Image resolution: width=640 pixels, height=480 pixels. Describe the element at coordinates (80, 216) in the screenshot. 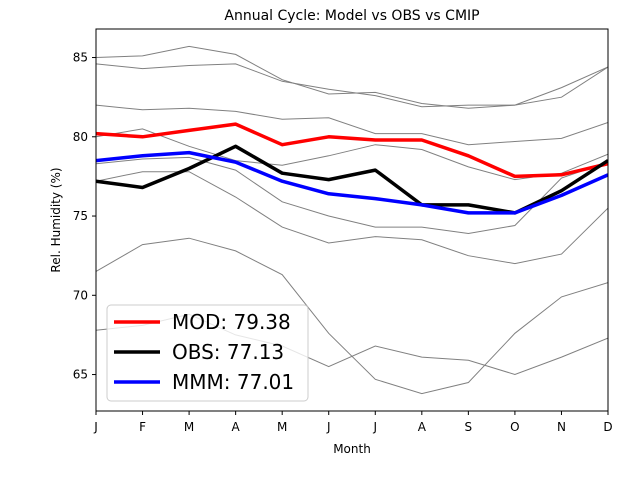

I see `y-tick-label: 75` at that location.